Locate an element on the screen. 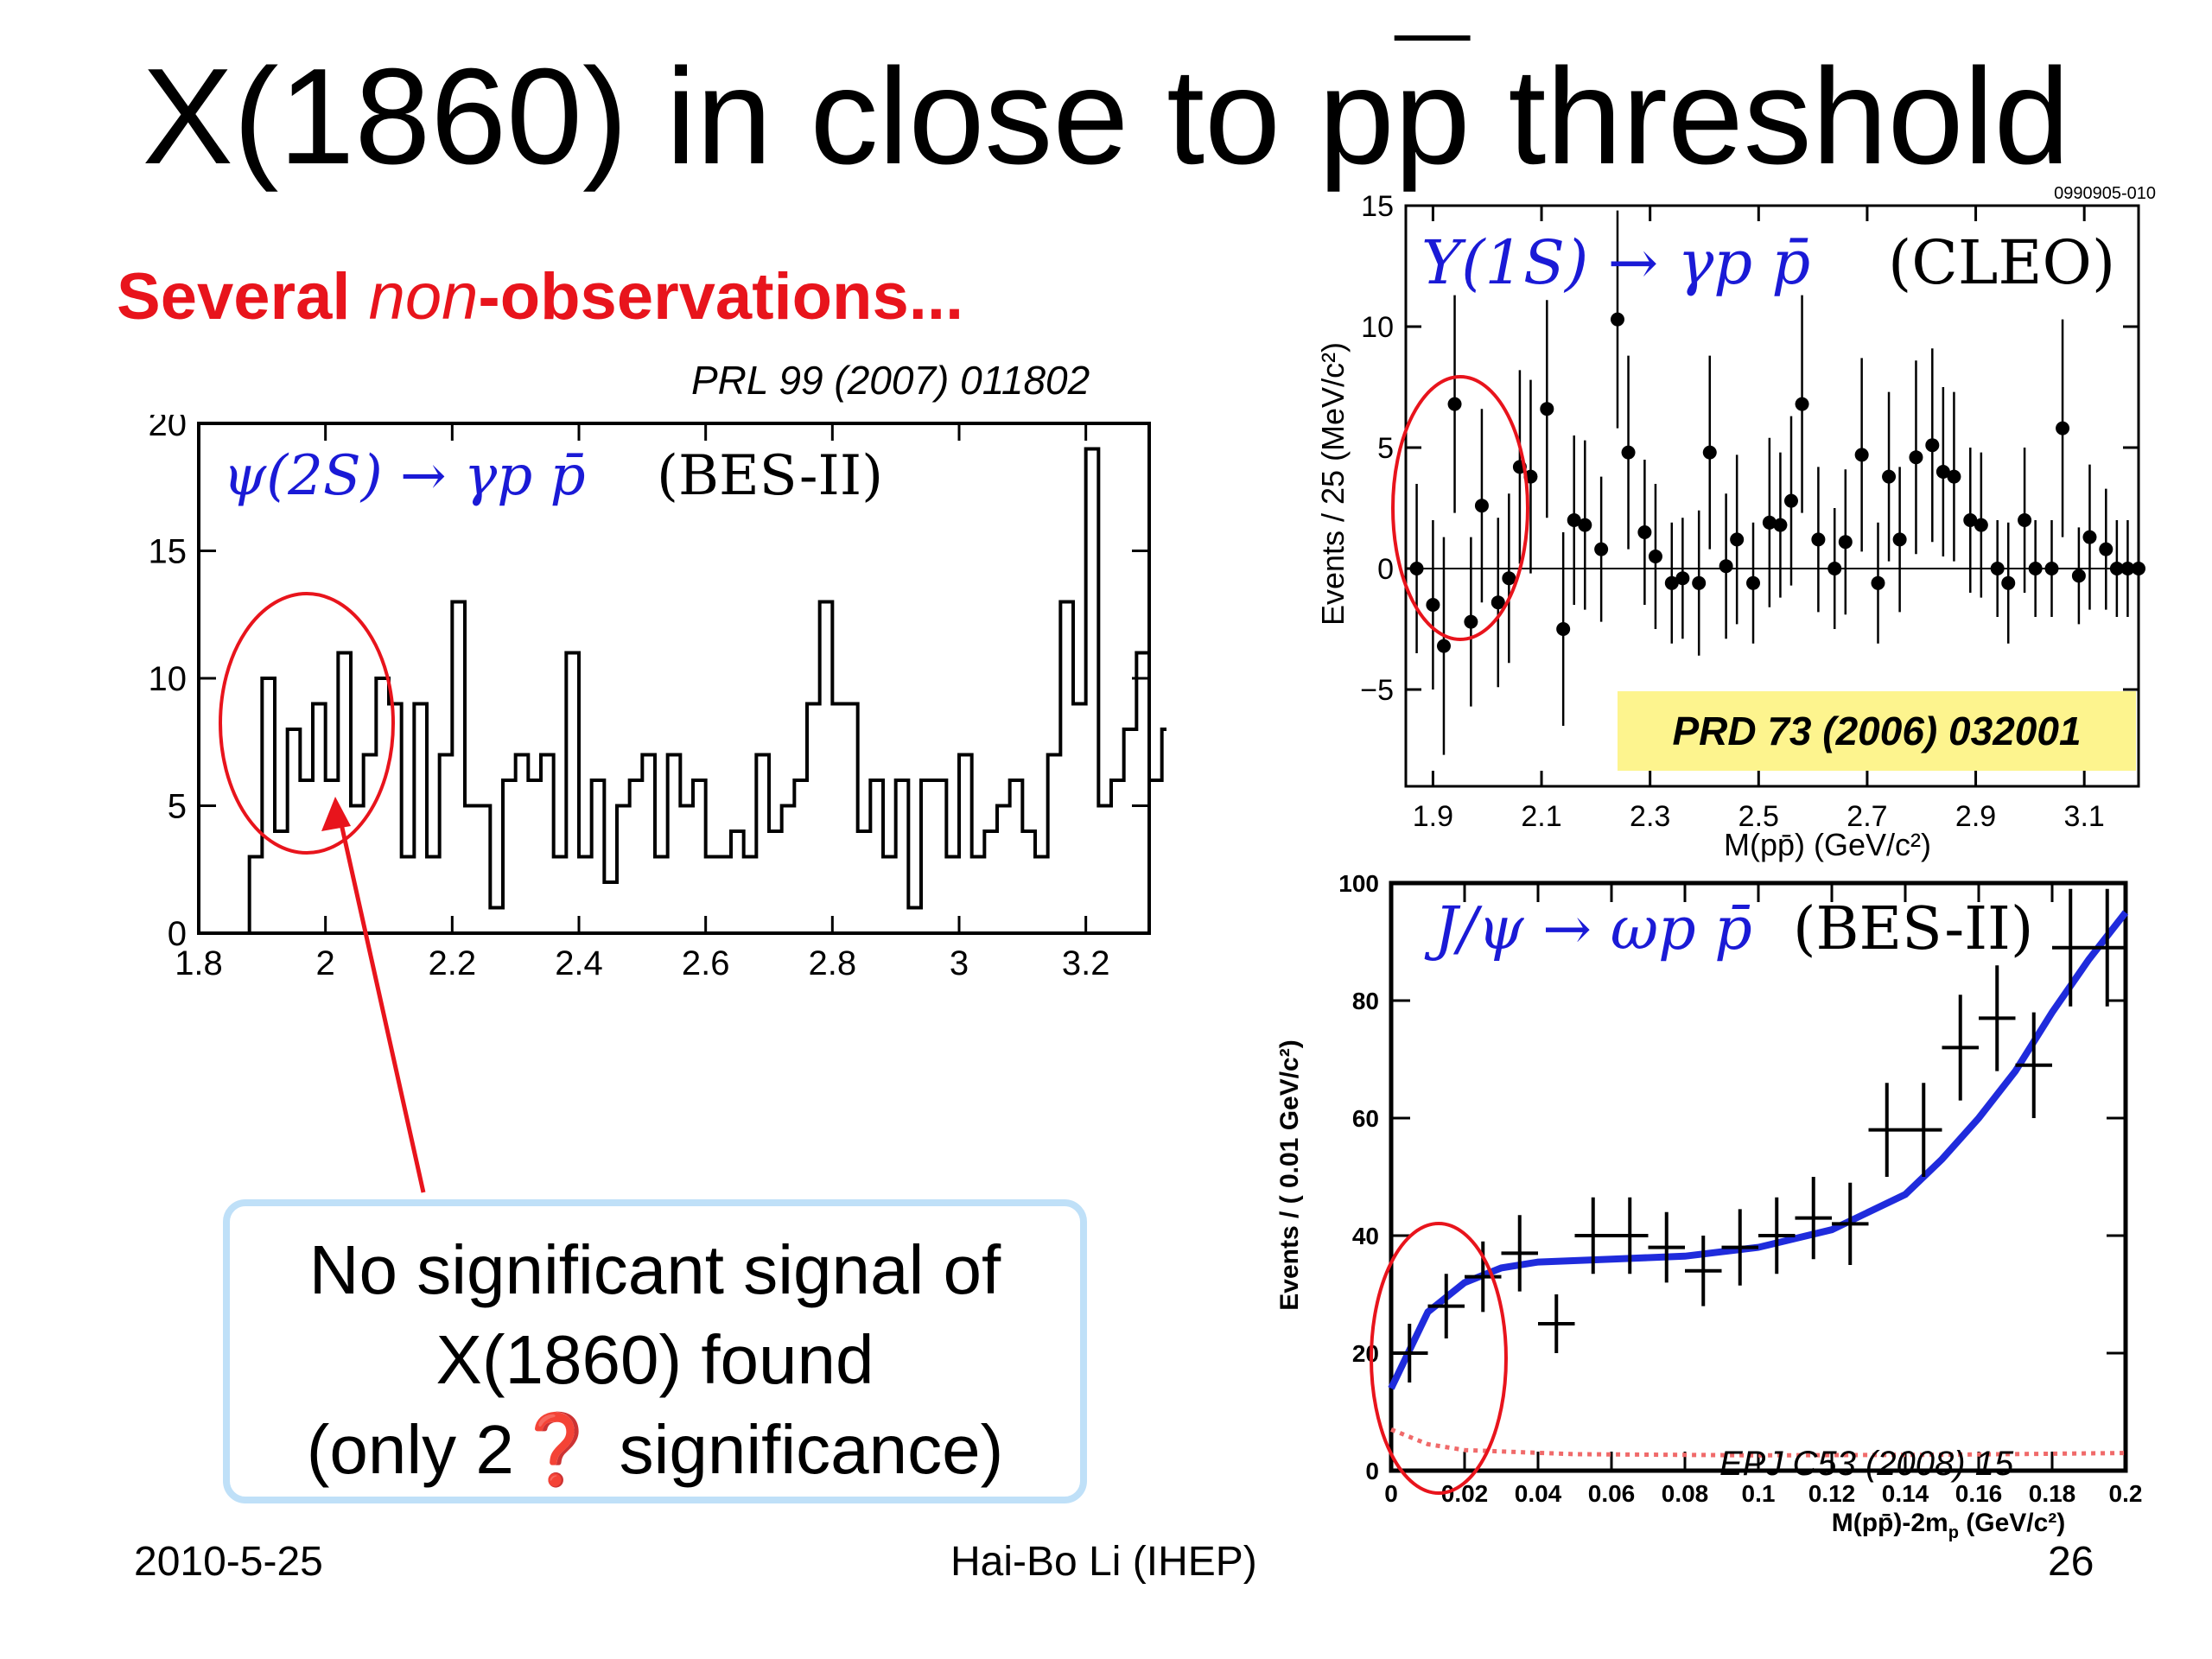  chart-title: Υ(1S) → γp p̄ is located at coordinates (1615, 262).